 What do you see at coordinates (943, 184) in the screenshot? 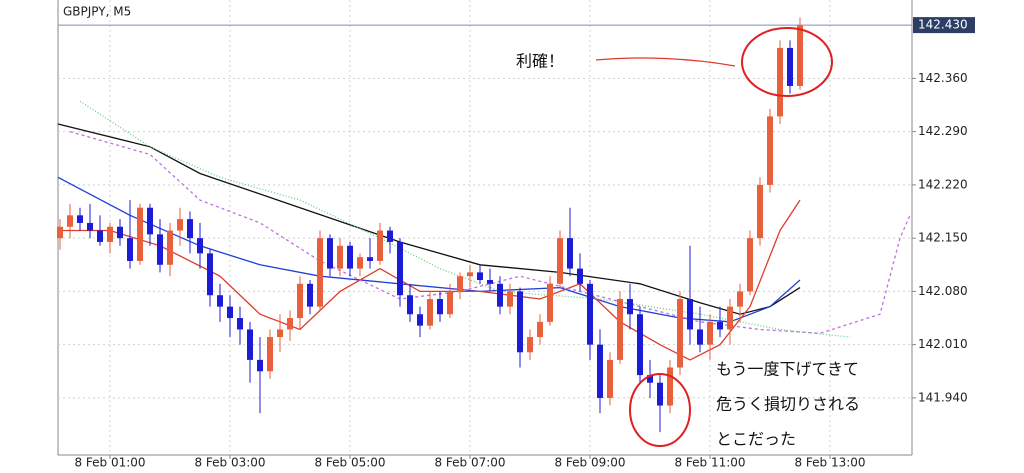
I see `y-tick-label: 142.220` at bounding box center [943, 184].